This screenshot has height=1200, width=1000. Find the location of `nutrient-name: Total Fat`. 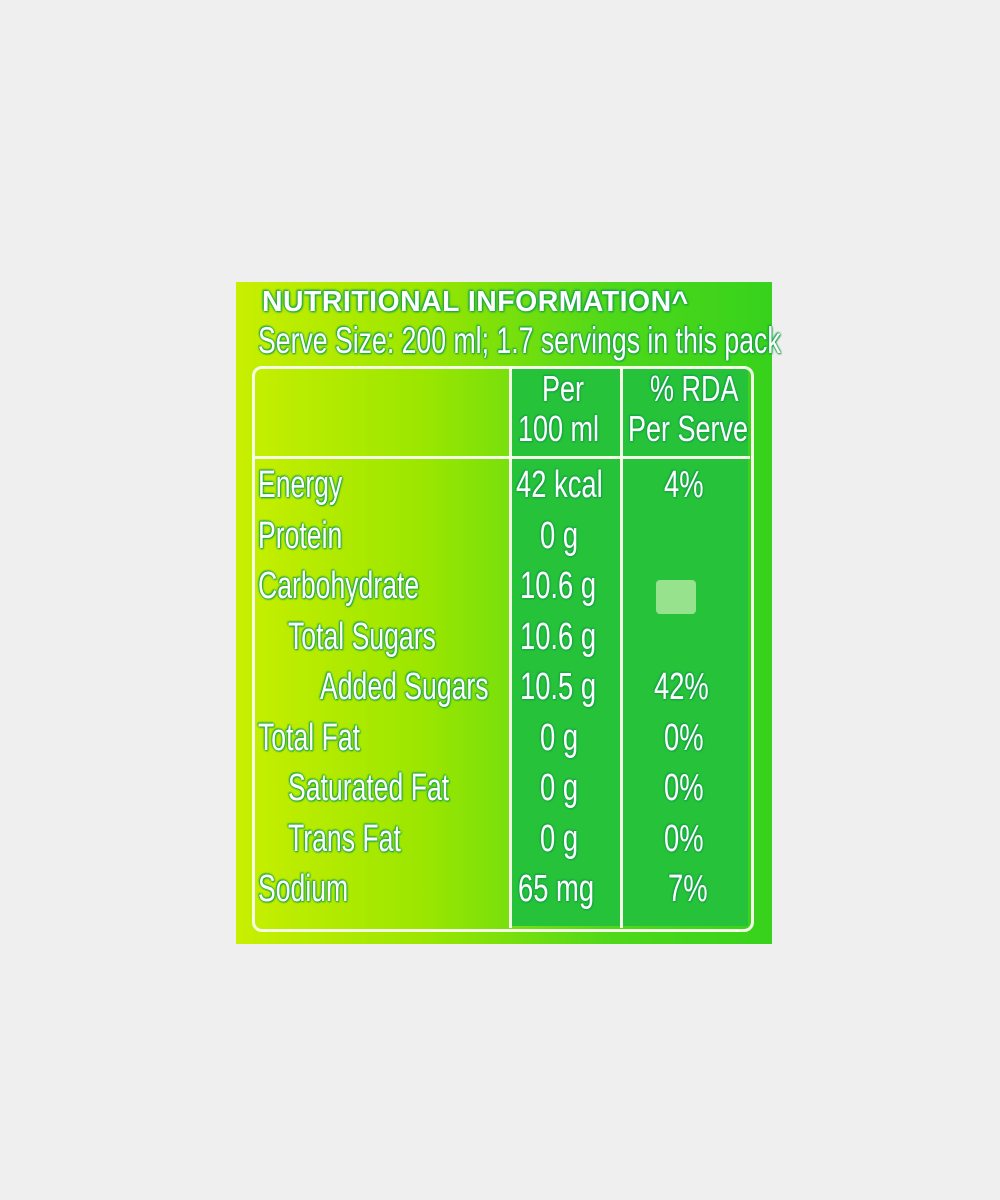

nutrient-name: Total Fat is located at coordinates (309, 737).